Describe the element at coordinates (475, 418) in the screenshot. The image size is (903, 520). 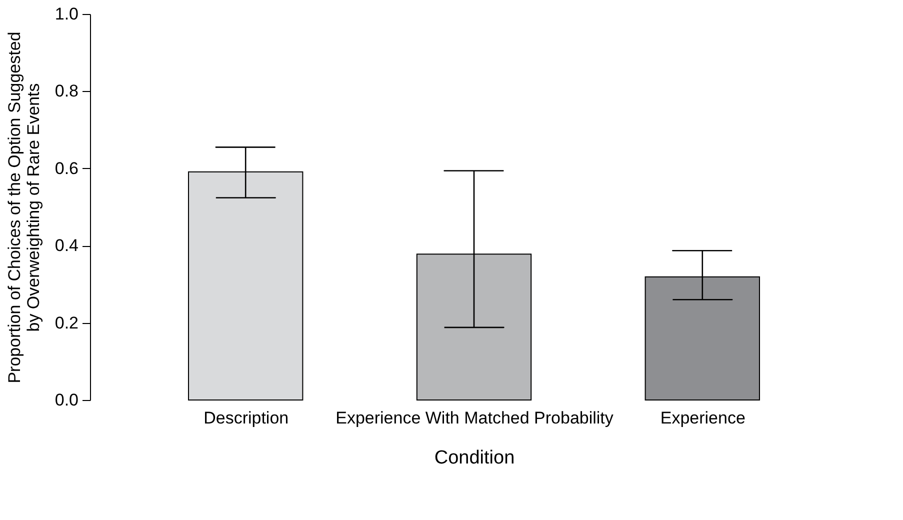
I see `x-tick-label: Experience With Matched Probability` at that location.